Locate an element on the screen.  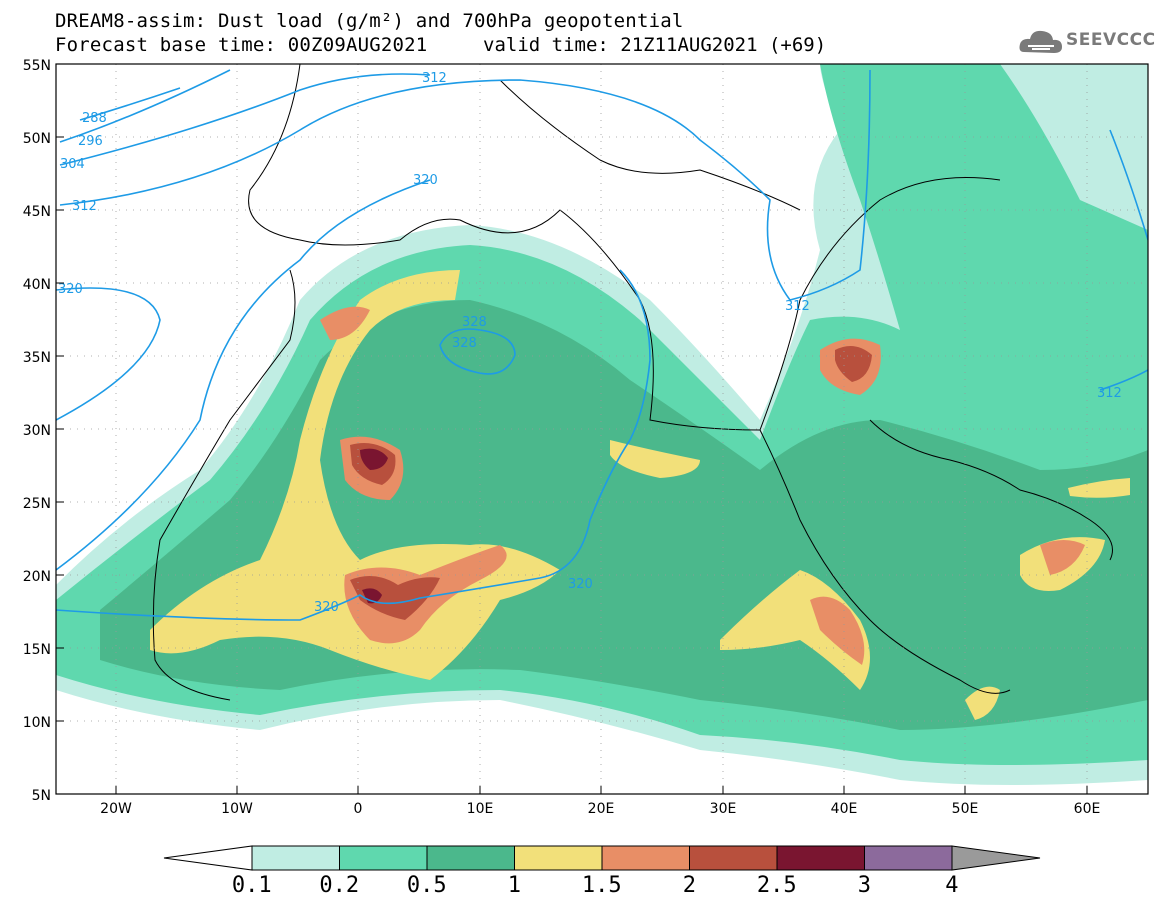
colorbar is located at coordinates (602, 858).